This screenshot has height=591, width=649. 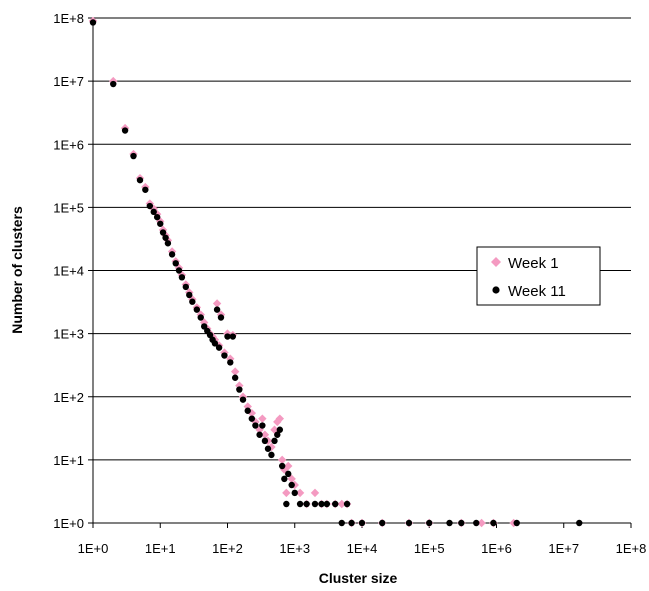 I want to click on x-tick-label: 1E+6, so click(x=496, y=548).